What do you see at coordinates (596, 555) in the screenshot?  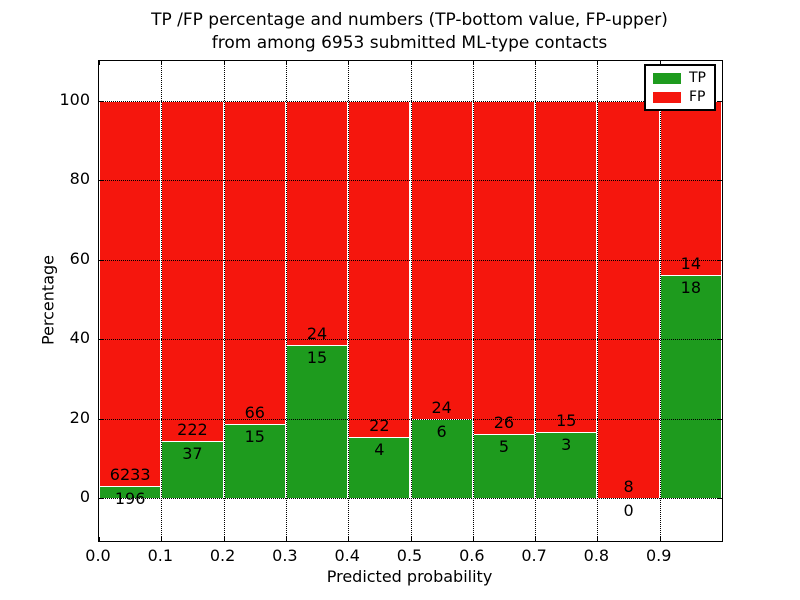 I see `x-tick-label: 0.8` at bounding box center [596, 555].